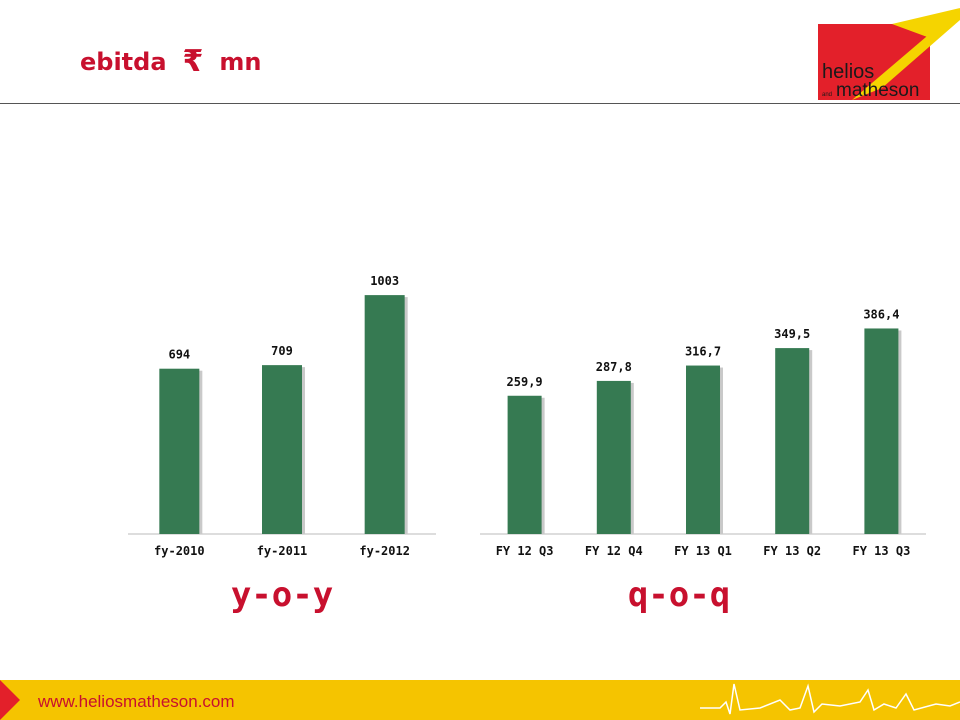  I want to click on data-label: 694, so click(179, 355).